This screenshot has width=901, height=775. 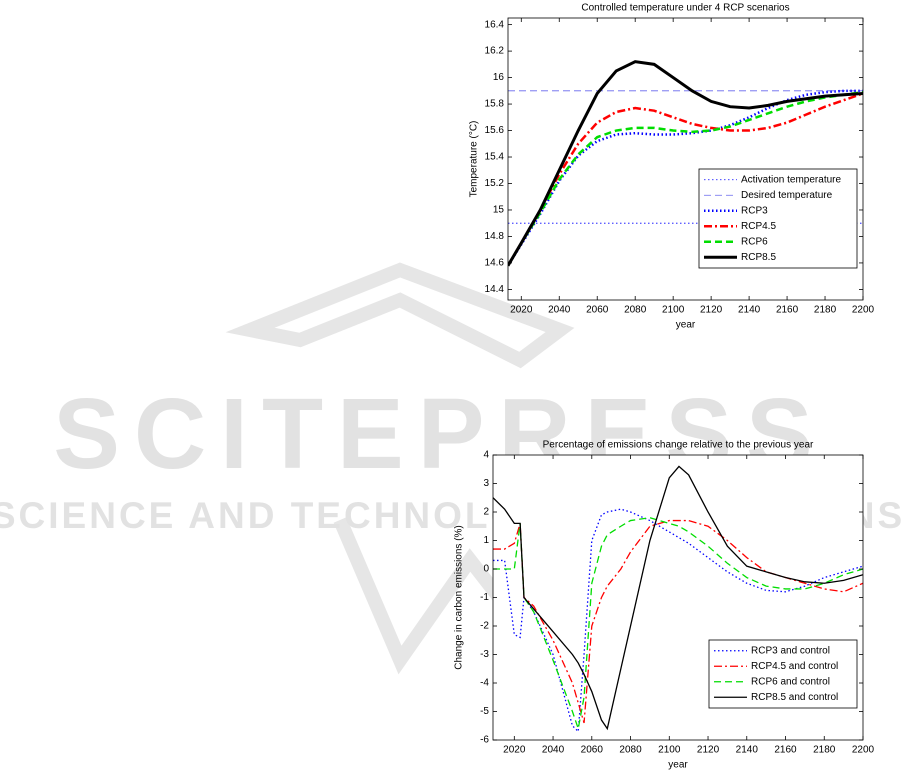 I want to click on y-tick-label: 16, so click(x=499, y=77).